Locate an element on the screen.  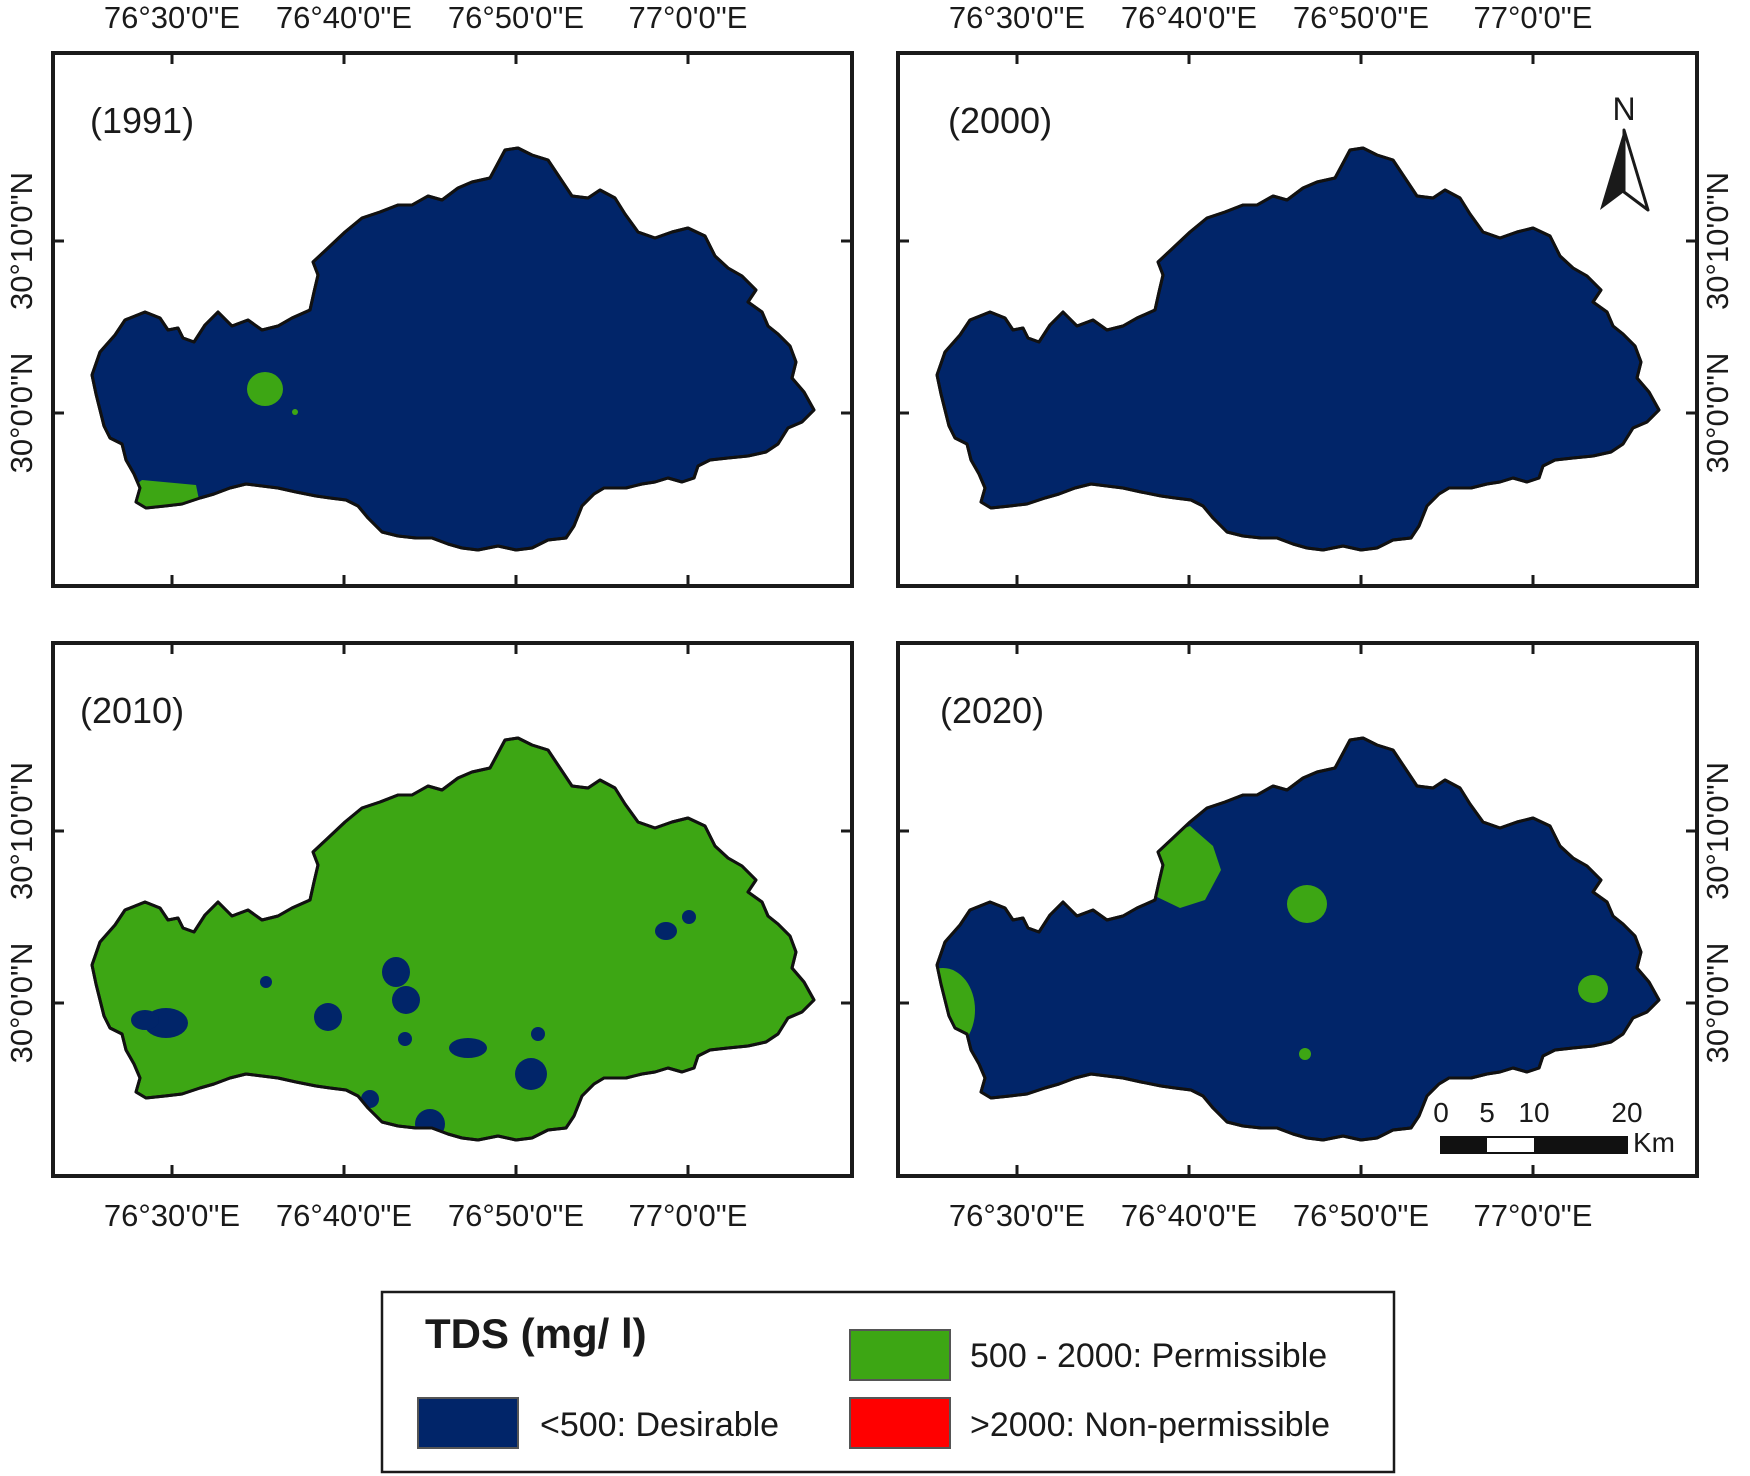
north-arrow: N is located at coordinates (1625, 151).